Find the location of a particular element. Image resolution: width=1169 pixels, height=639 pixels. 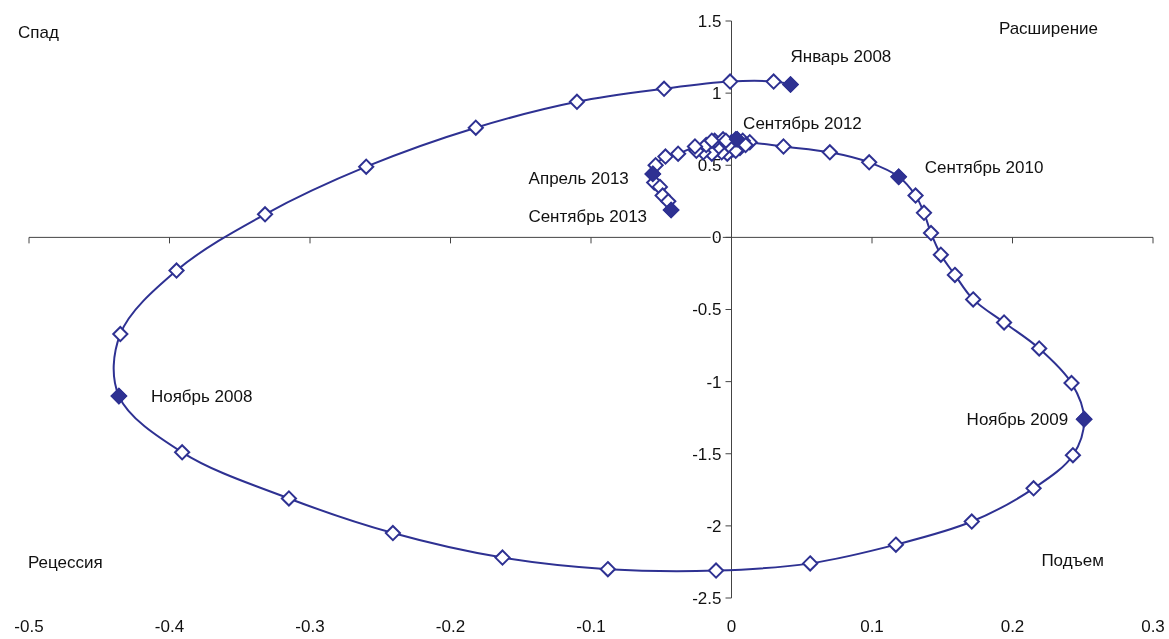

x-tick-label: -0.3 is located at coordinates (310, 626).